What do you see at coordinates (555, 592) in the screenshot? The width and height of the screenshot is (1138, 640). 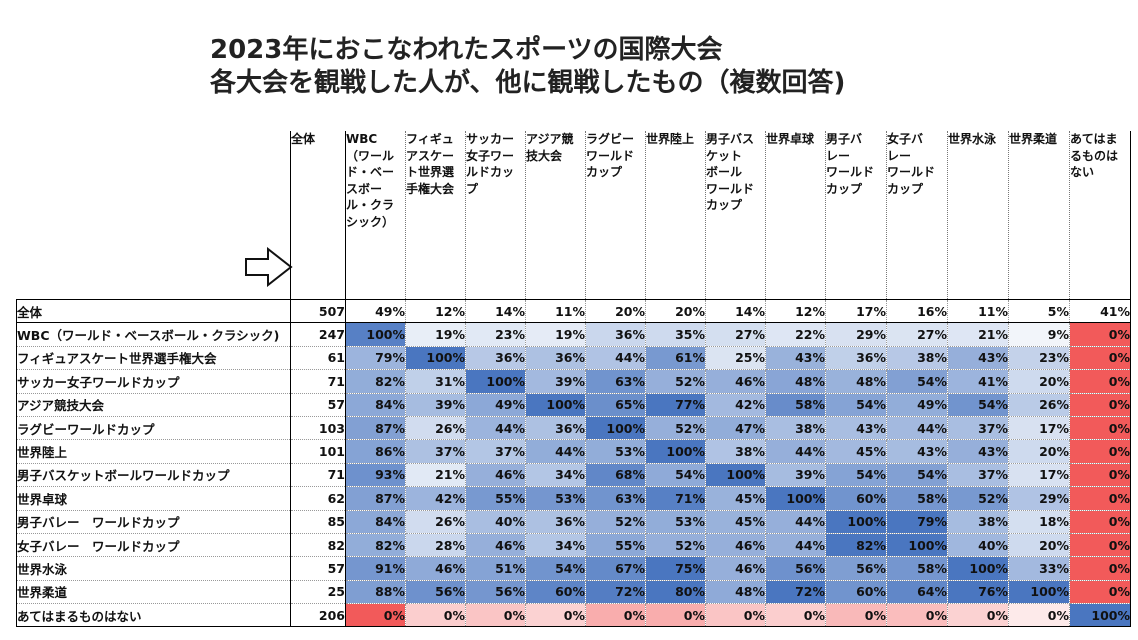 I see `value-cell: 60%` at bounding box center [555, 592].